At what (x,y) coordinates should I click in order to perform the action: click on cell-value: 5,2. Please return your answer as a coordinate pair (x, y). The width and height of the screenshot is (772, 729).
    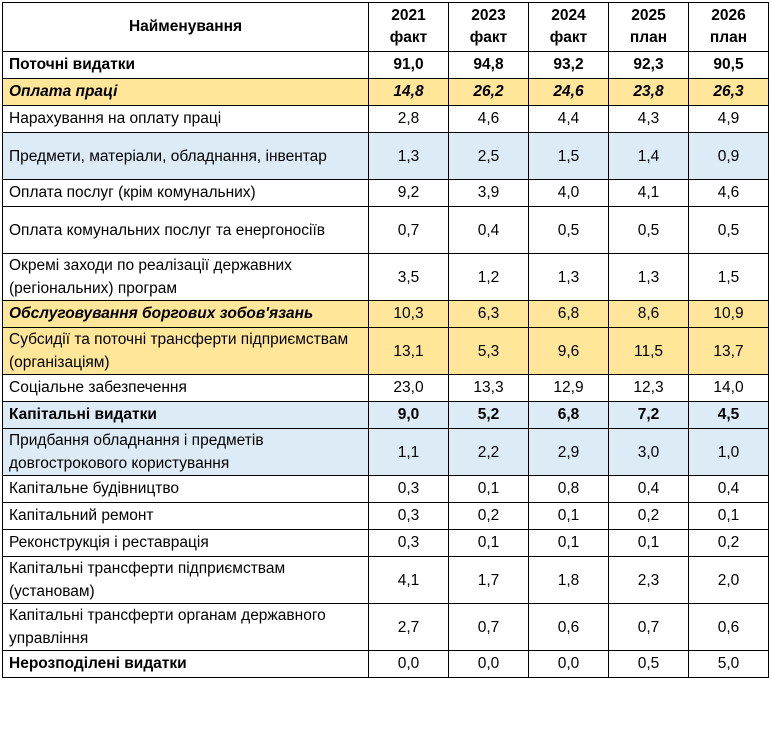
    Looking at the image, I should click on (488, 415).